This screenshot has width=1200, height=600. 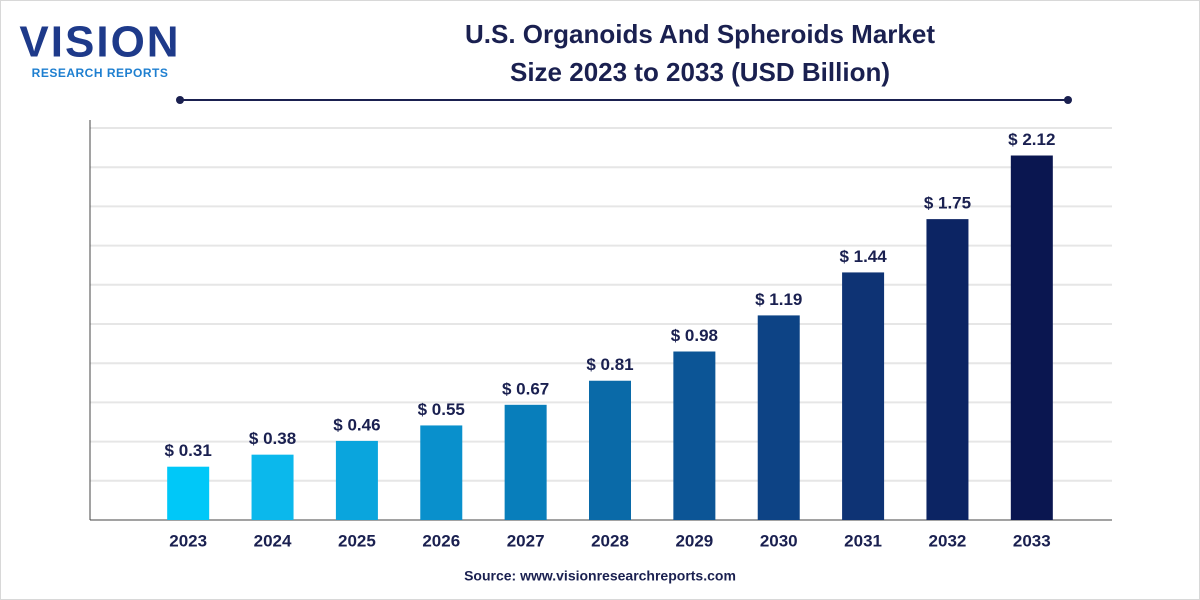 I want to click on chart-title: U.S. Organoids And Spheroids Market, so click(x=700, y=34).